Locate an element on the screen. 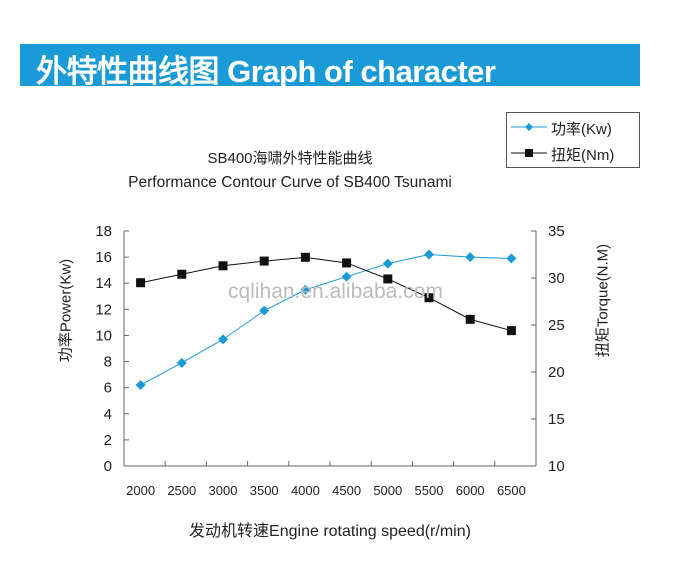  legend-item-torque: 扭矩(Nm) is located at coordinates (573, 153).